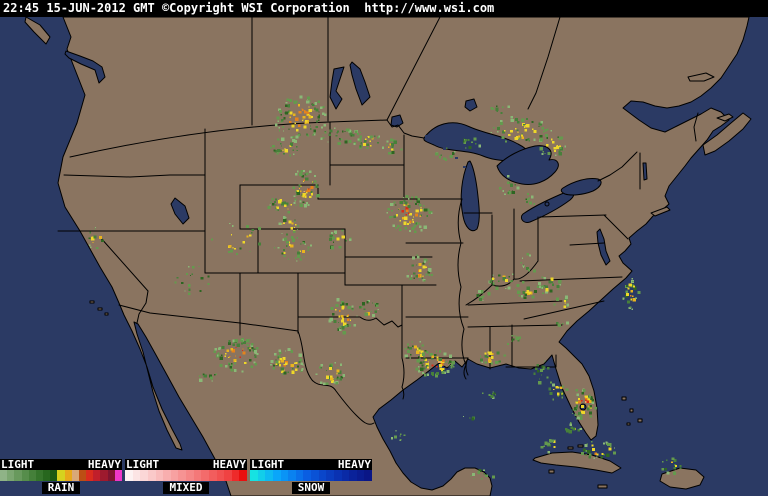 The width and height of the screenshot is (768, 496). What do you see at coordinates (99, 308) in the screenshot?
I see `channel-islands` at bounding box center [99, 308].